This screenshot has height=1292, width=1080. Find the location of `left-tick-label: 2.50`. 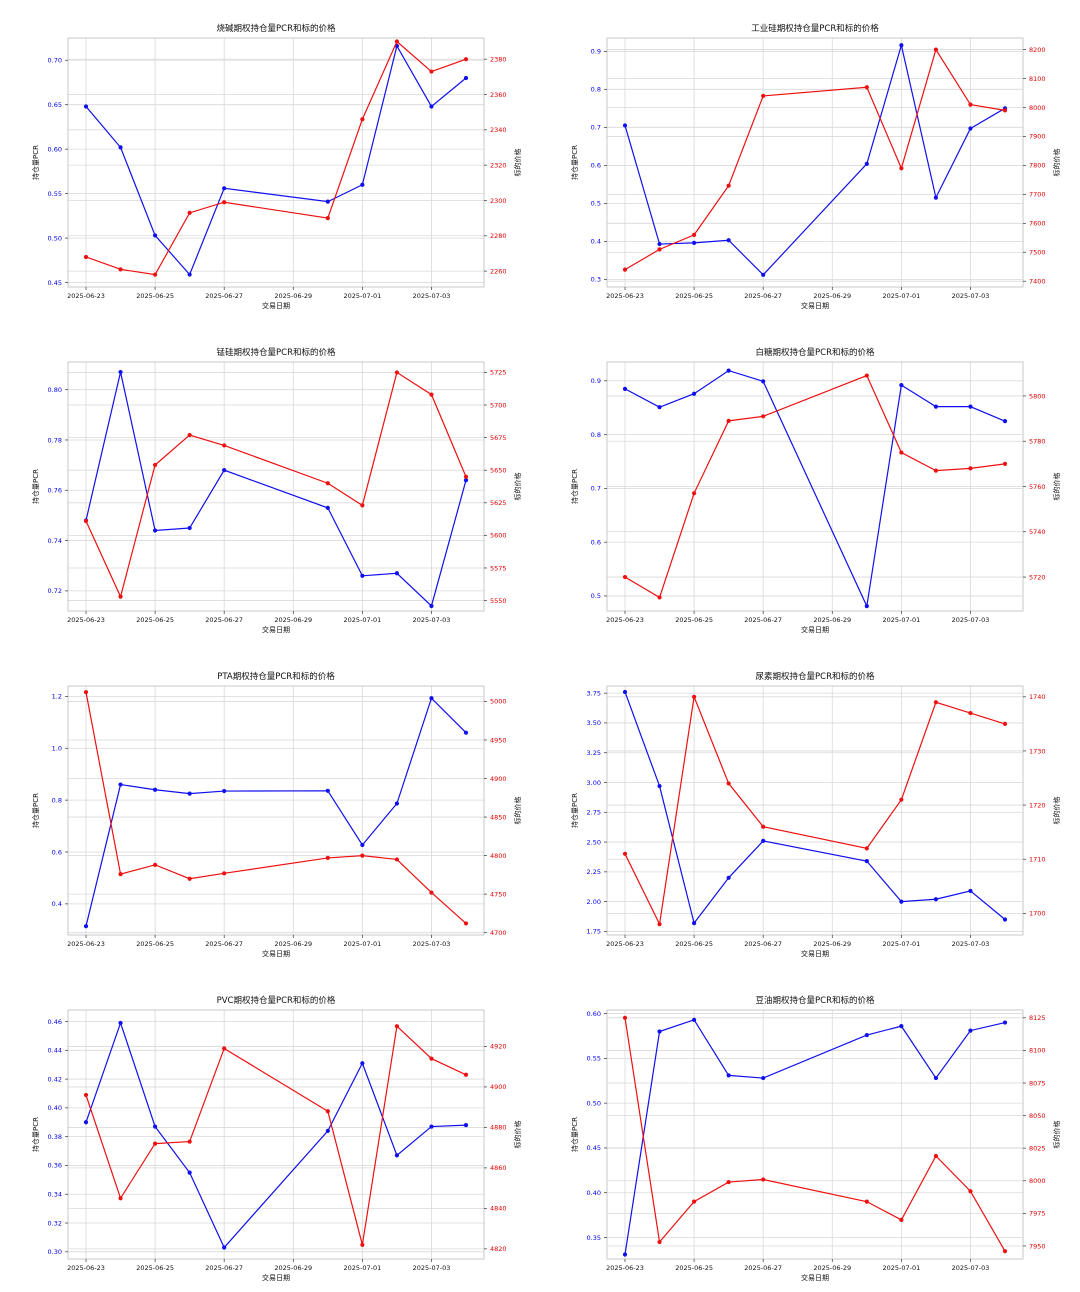

left-tick-label: 2.50 is located at coordinates (594, 842).